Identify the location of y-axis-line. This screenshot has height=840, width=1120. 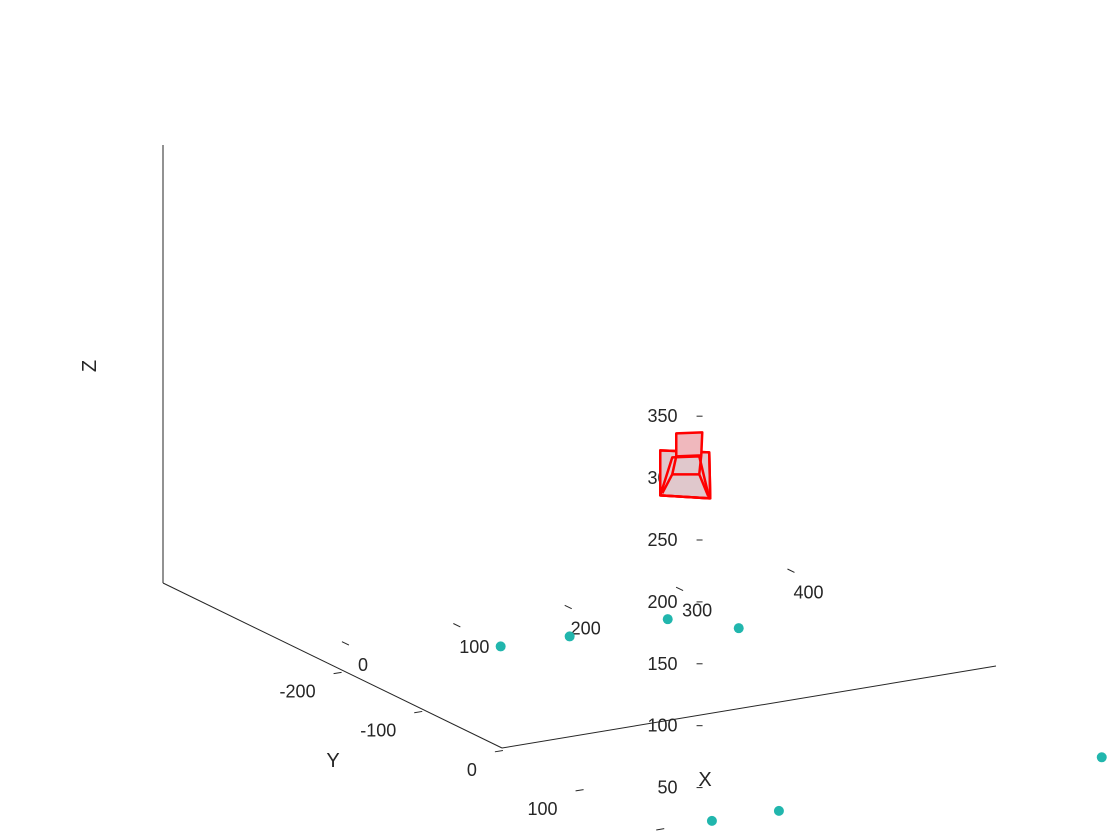
(332, 665).